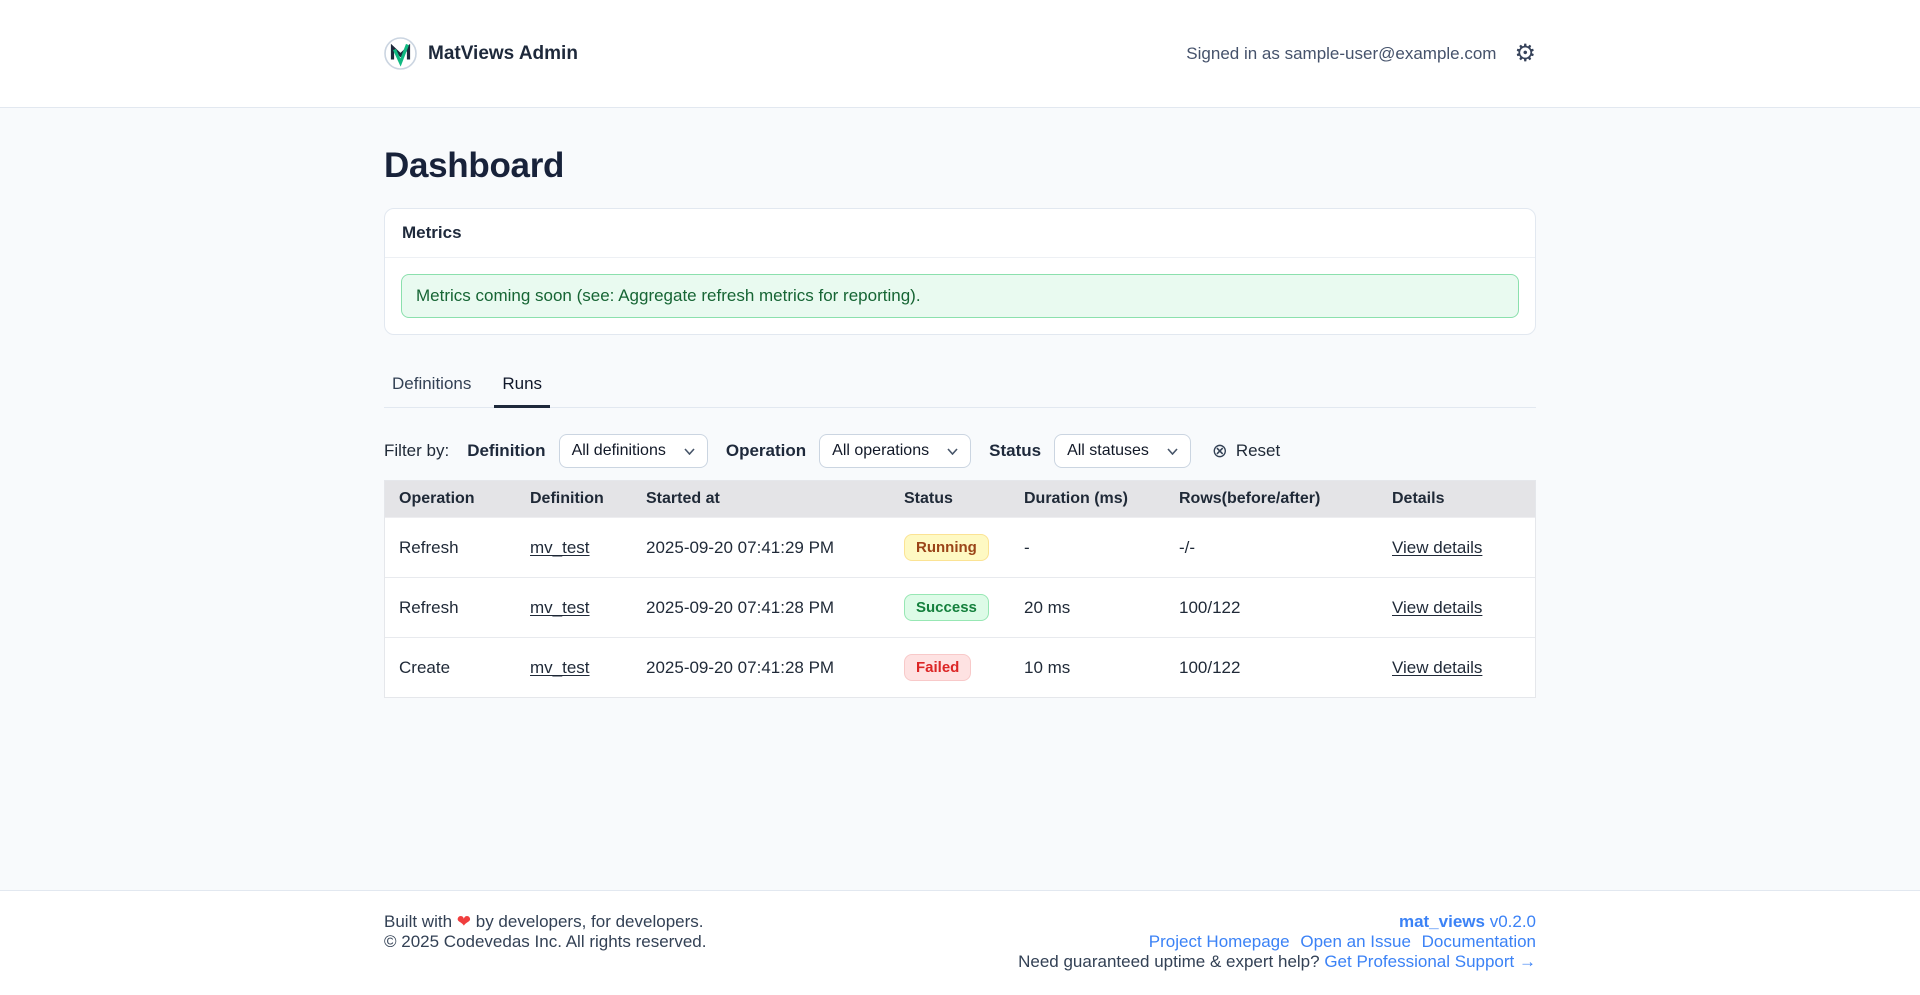 This screenshot has width=1920, height=995. What do you see at coordinates (1087, 547) in the screenshot?
I see `duration-cell: -` at bounding box center [1087, 547].